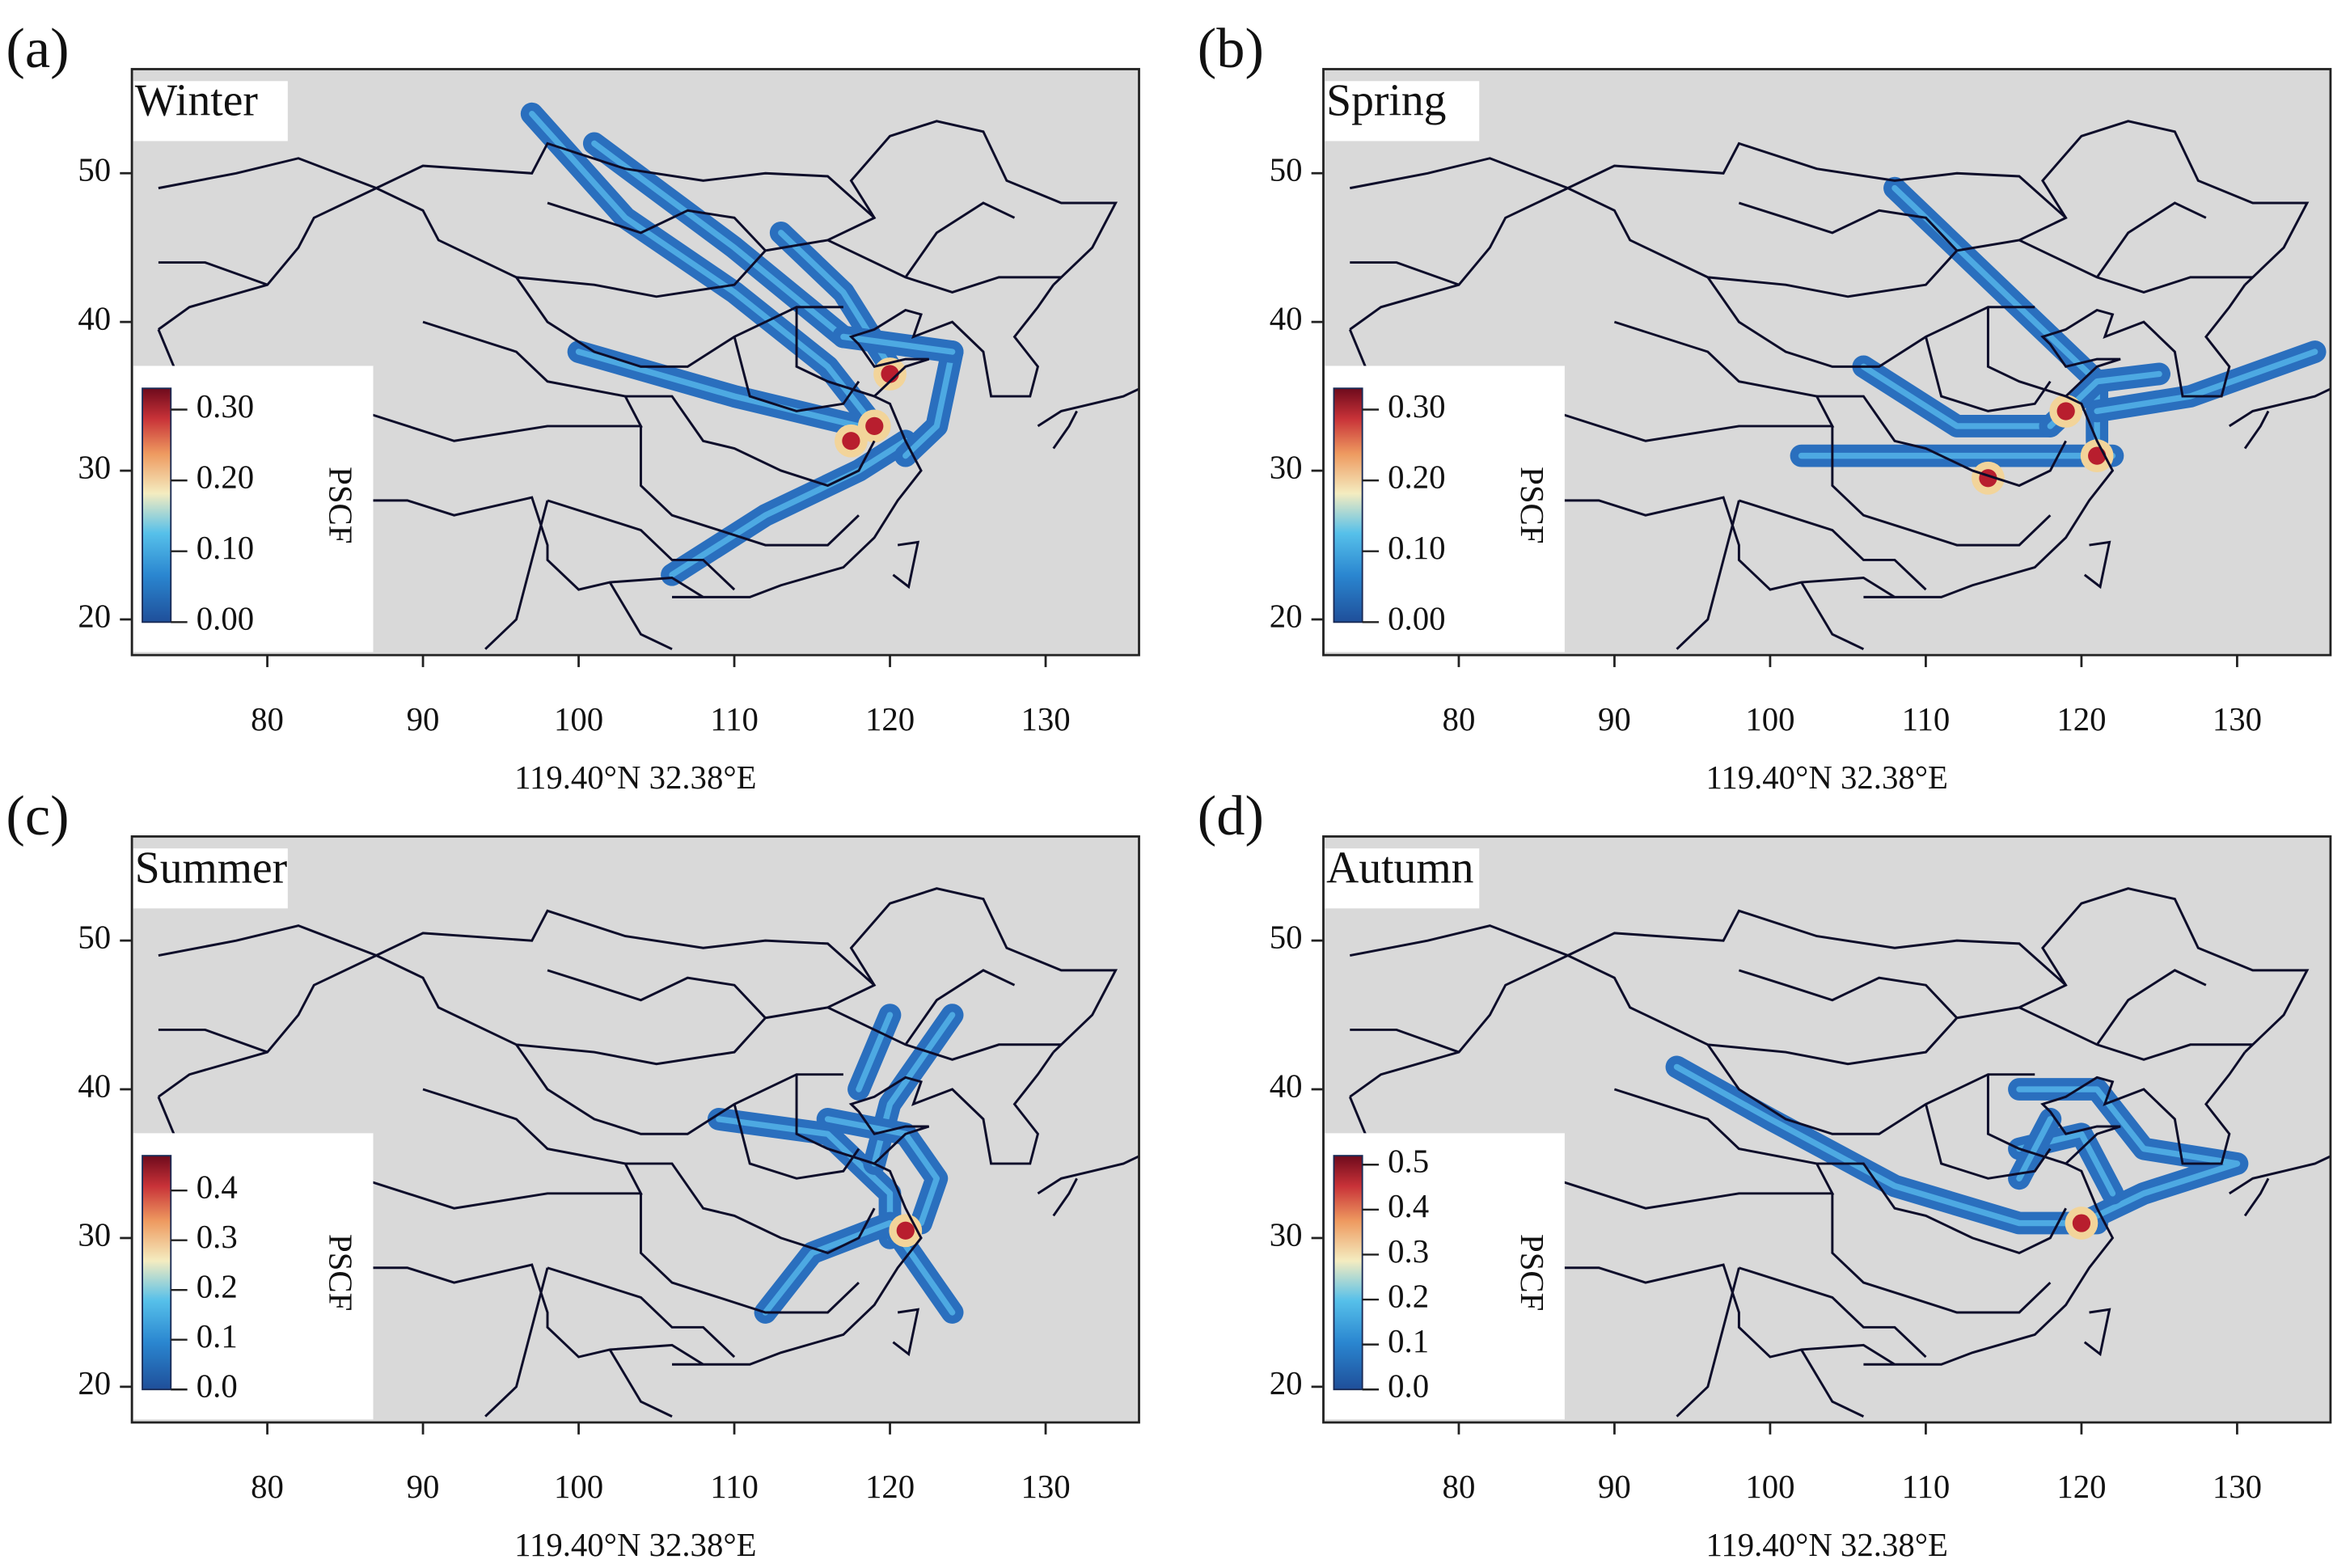  What do you see at coordinates (157, 1273) in the screenshot?
I see `colorbar` at bounding box center [157, 1273].